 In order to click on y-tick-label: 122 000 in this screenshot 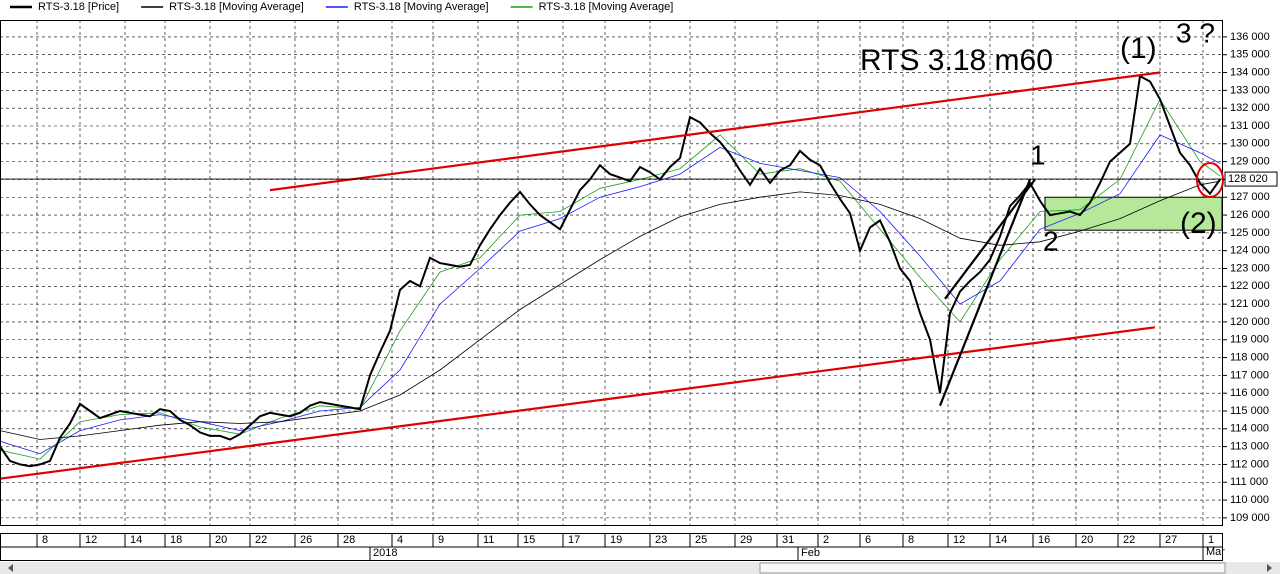, I will do `click(1250, 286)`.